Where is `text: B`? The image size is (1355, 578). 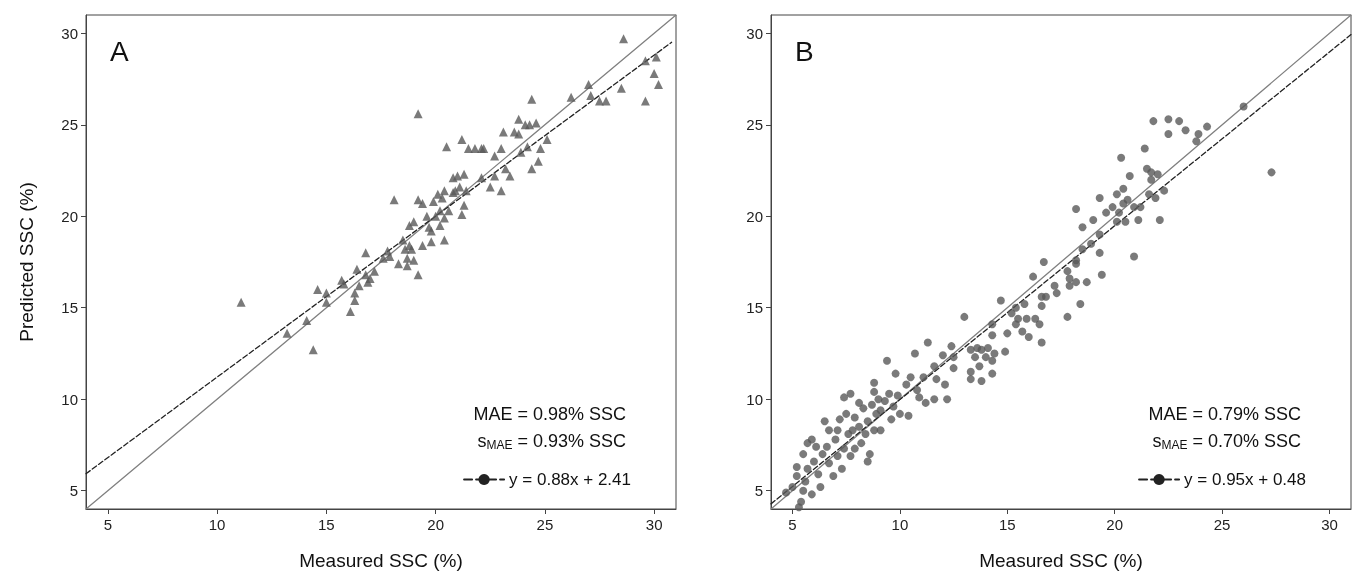
text: B is located at coordinates (804, 51).